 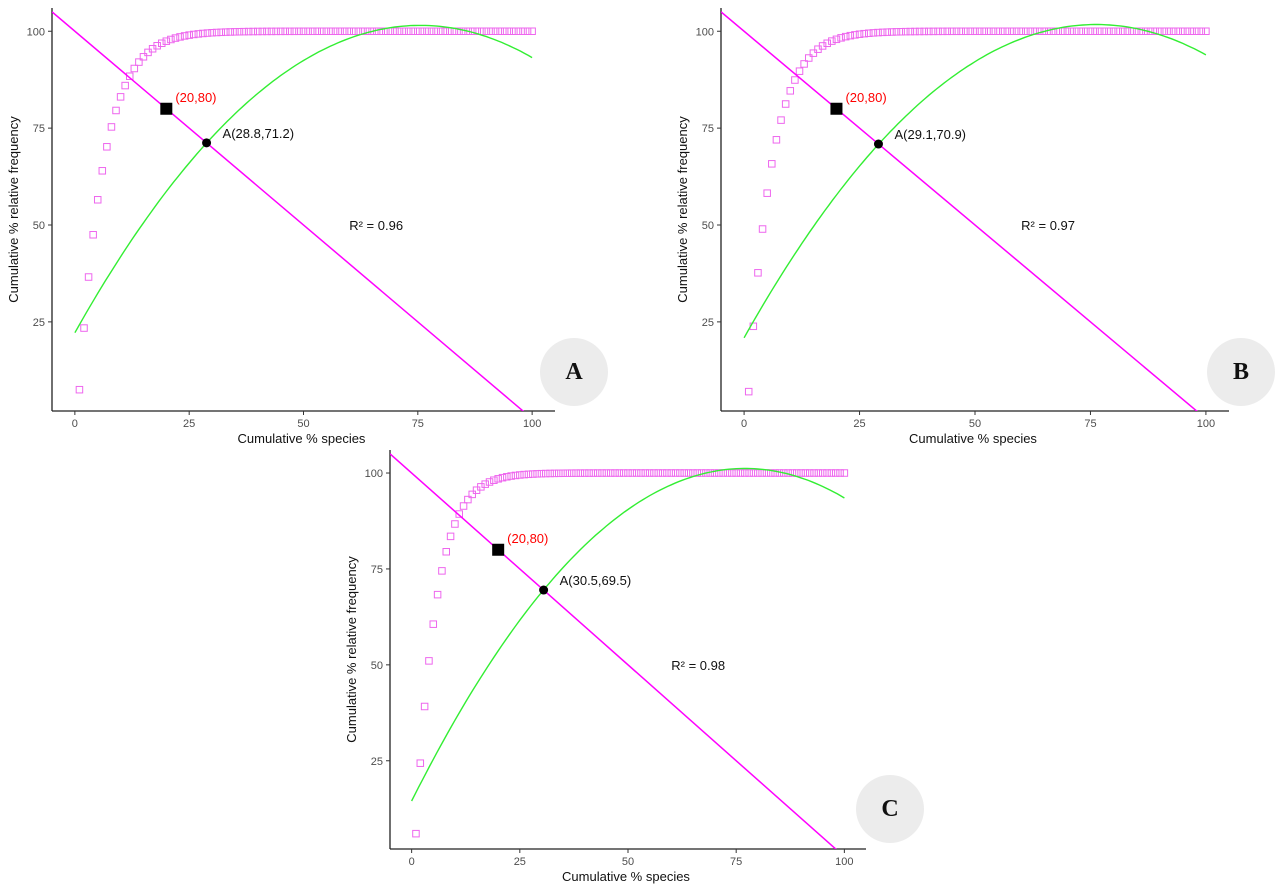 I want to click on y-tick-label: 25, so click(x=708, y=323).